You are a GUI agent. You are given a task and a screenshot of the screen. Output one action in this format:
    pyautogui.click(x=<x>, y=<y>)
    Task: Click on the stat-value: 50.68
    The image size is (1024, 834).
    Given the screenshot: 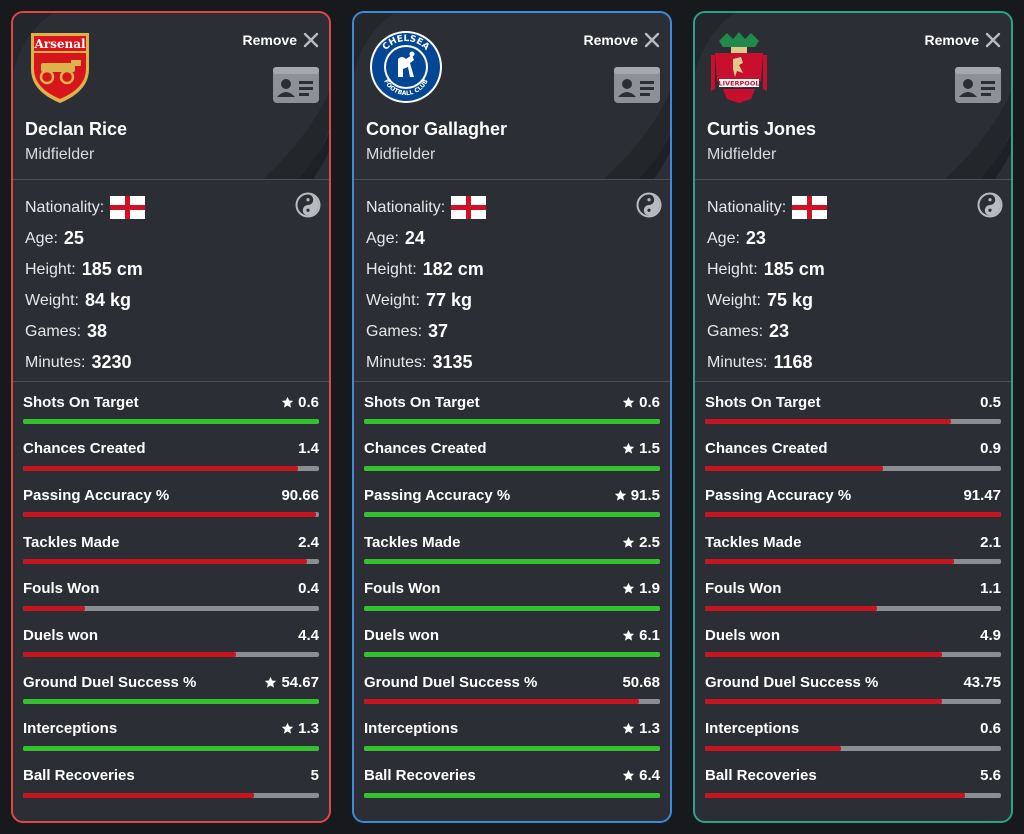 What is the action you would take?
    pyautogui.click(x=641, y=682)
    